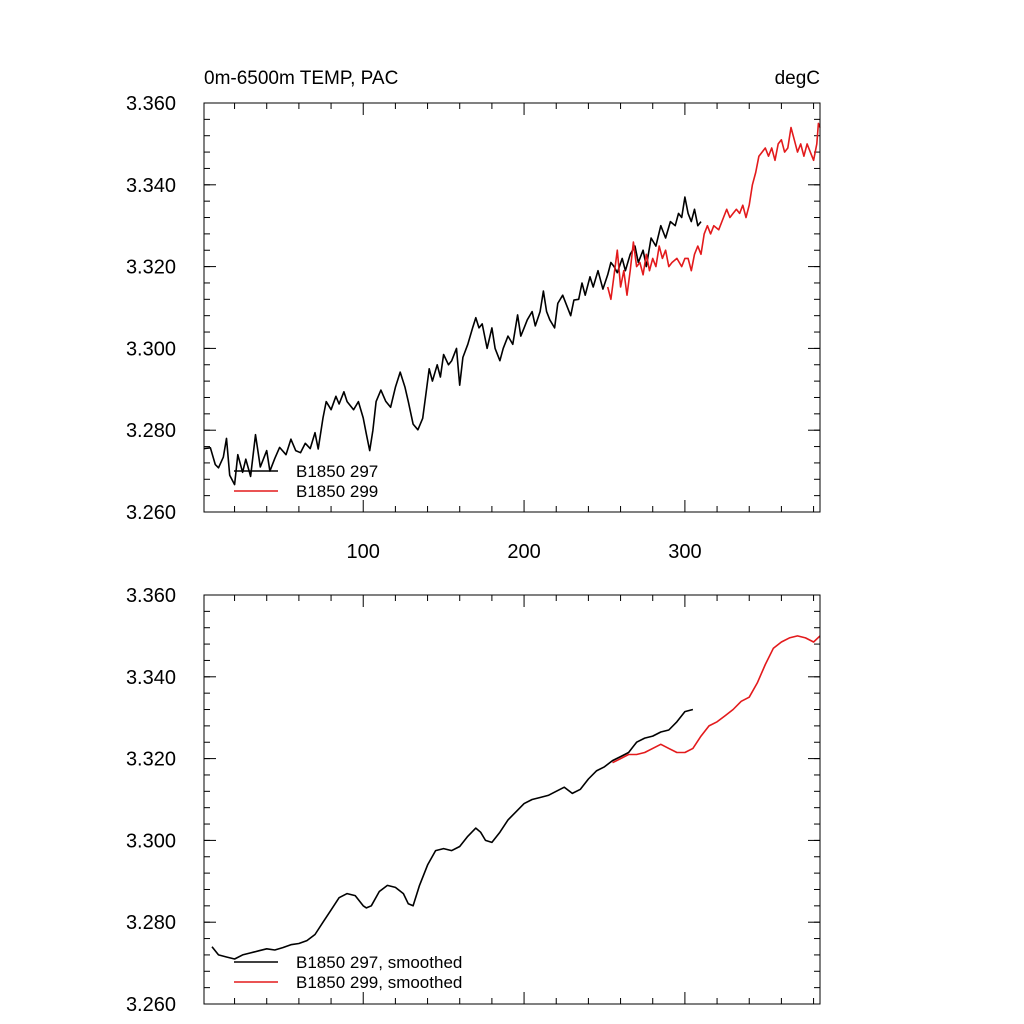 The image size is (1024, 1024). What do you see at coordinates (716, 699) in the screenshot?
I see `series-line-b1850-299-smoothed` at bounding box center [716, 699].